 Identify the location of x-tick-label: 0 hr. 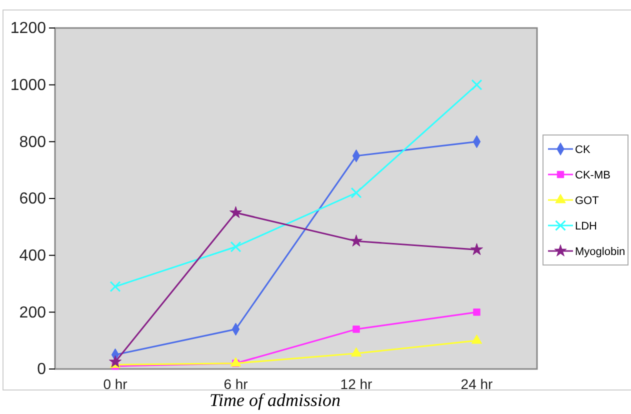
(115, 384).